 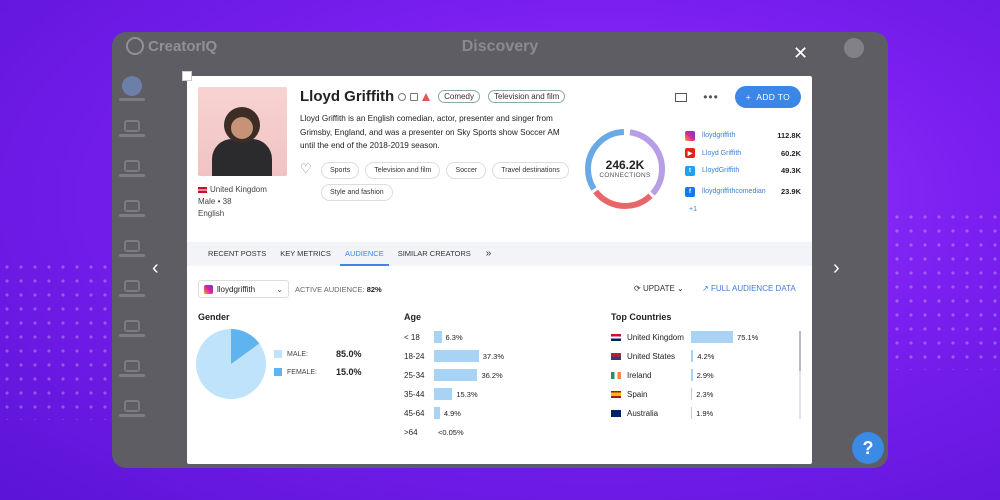 What do you see at coordinates (800, 351) in the screenshot?
I see `scrollbar-thumb` at bounding box center [800, 351].